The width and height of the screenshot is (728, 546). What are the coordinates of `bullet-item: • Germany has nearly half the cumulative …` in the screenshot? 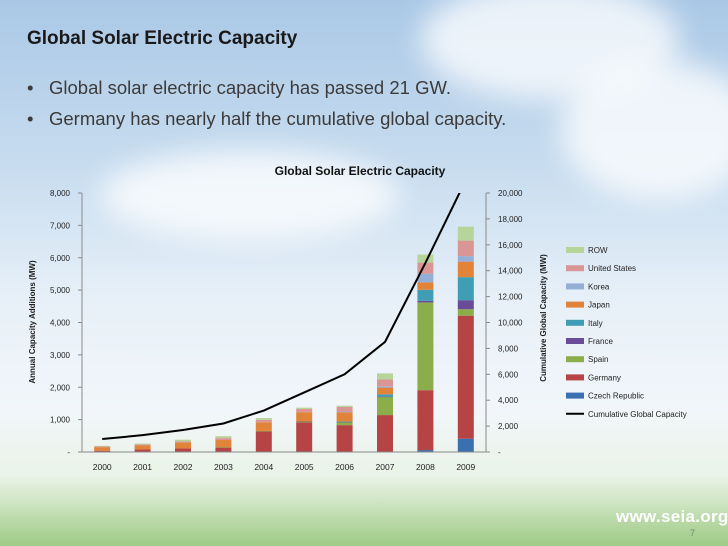 It's located at (266, 118).